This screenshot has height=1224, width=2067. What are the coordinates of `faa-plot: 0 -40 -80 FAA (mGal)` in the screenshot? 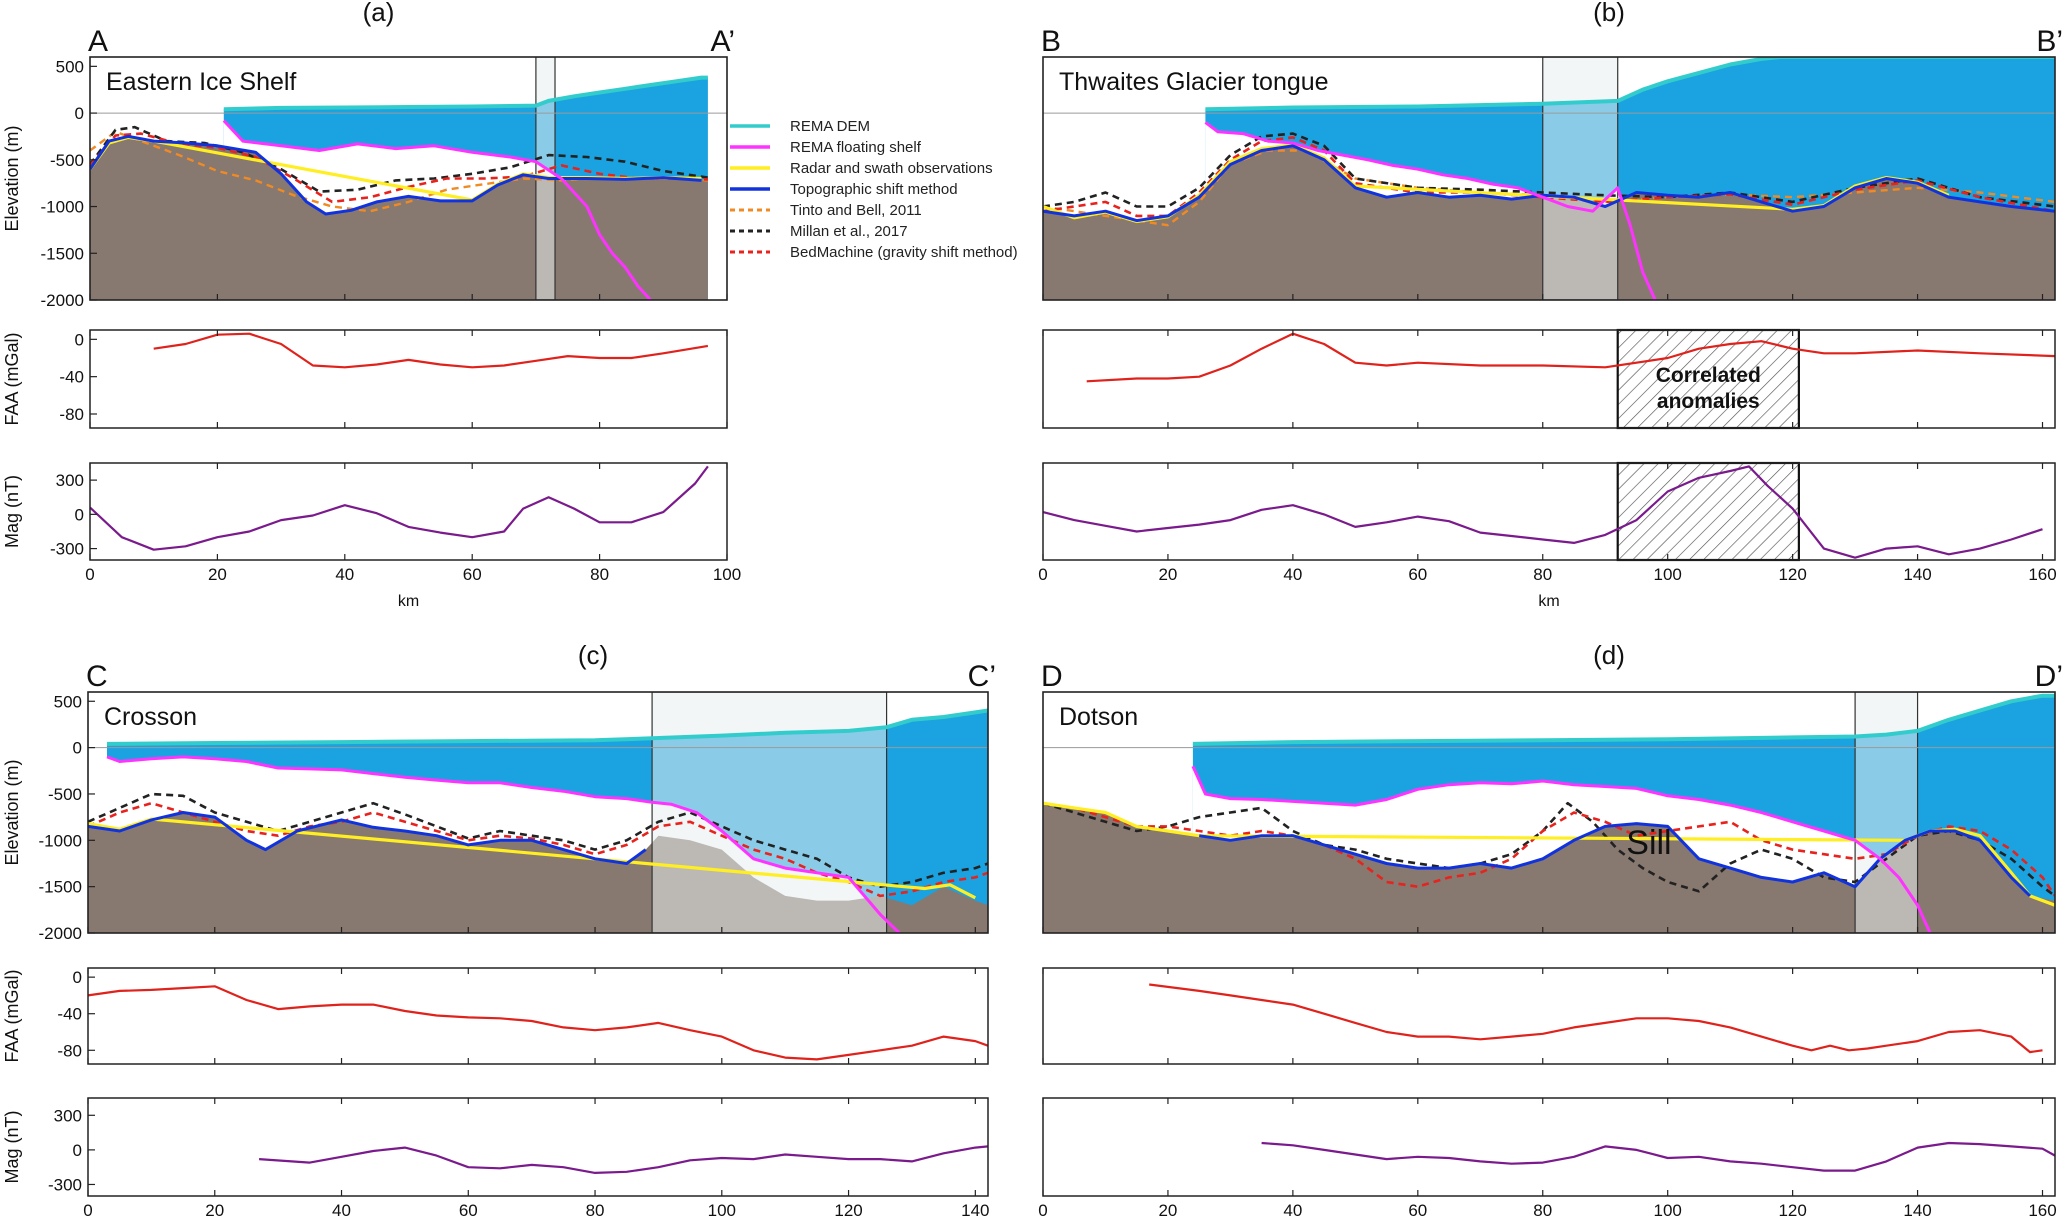 It's located at (495, 1016).